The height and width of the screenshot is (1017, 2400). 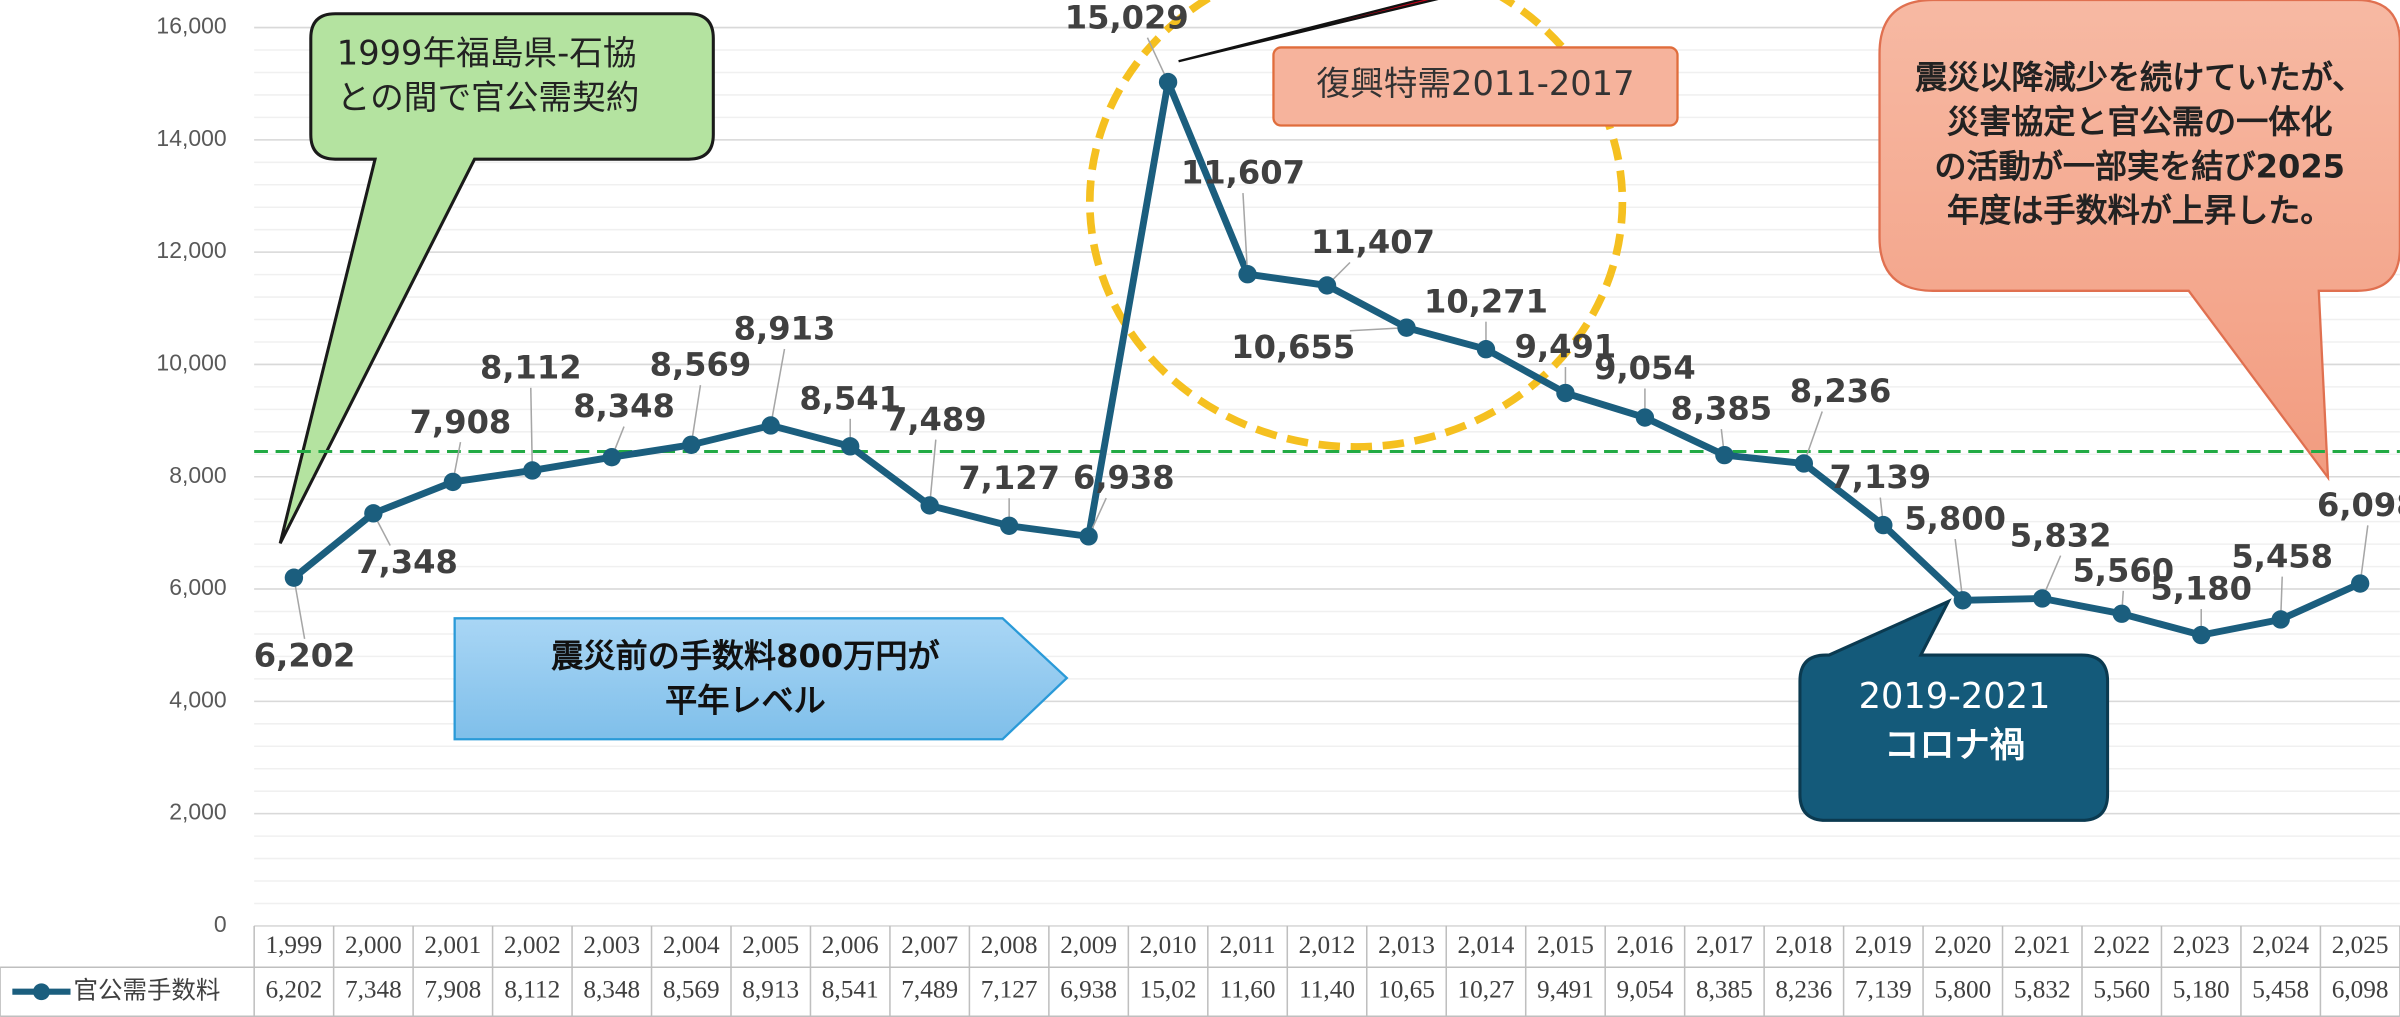 I want to click on x-tick-label: 2,018, so click(x=1803, y=945).